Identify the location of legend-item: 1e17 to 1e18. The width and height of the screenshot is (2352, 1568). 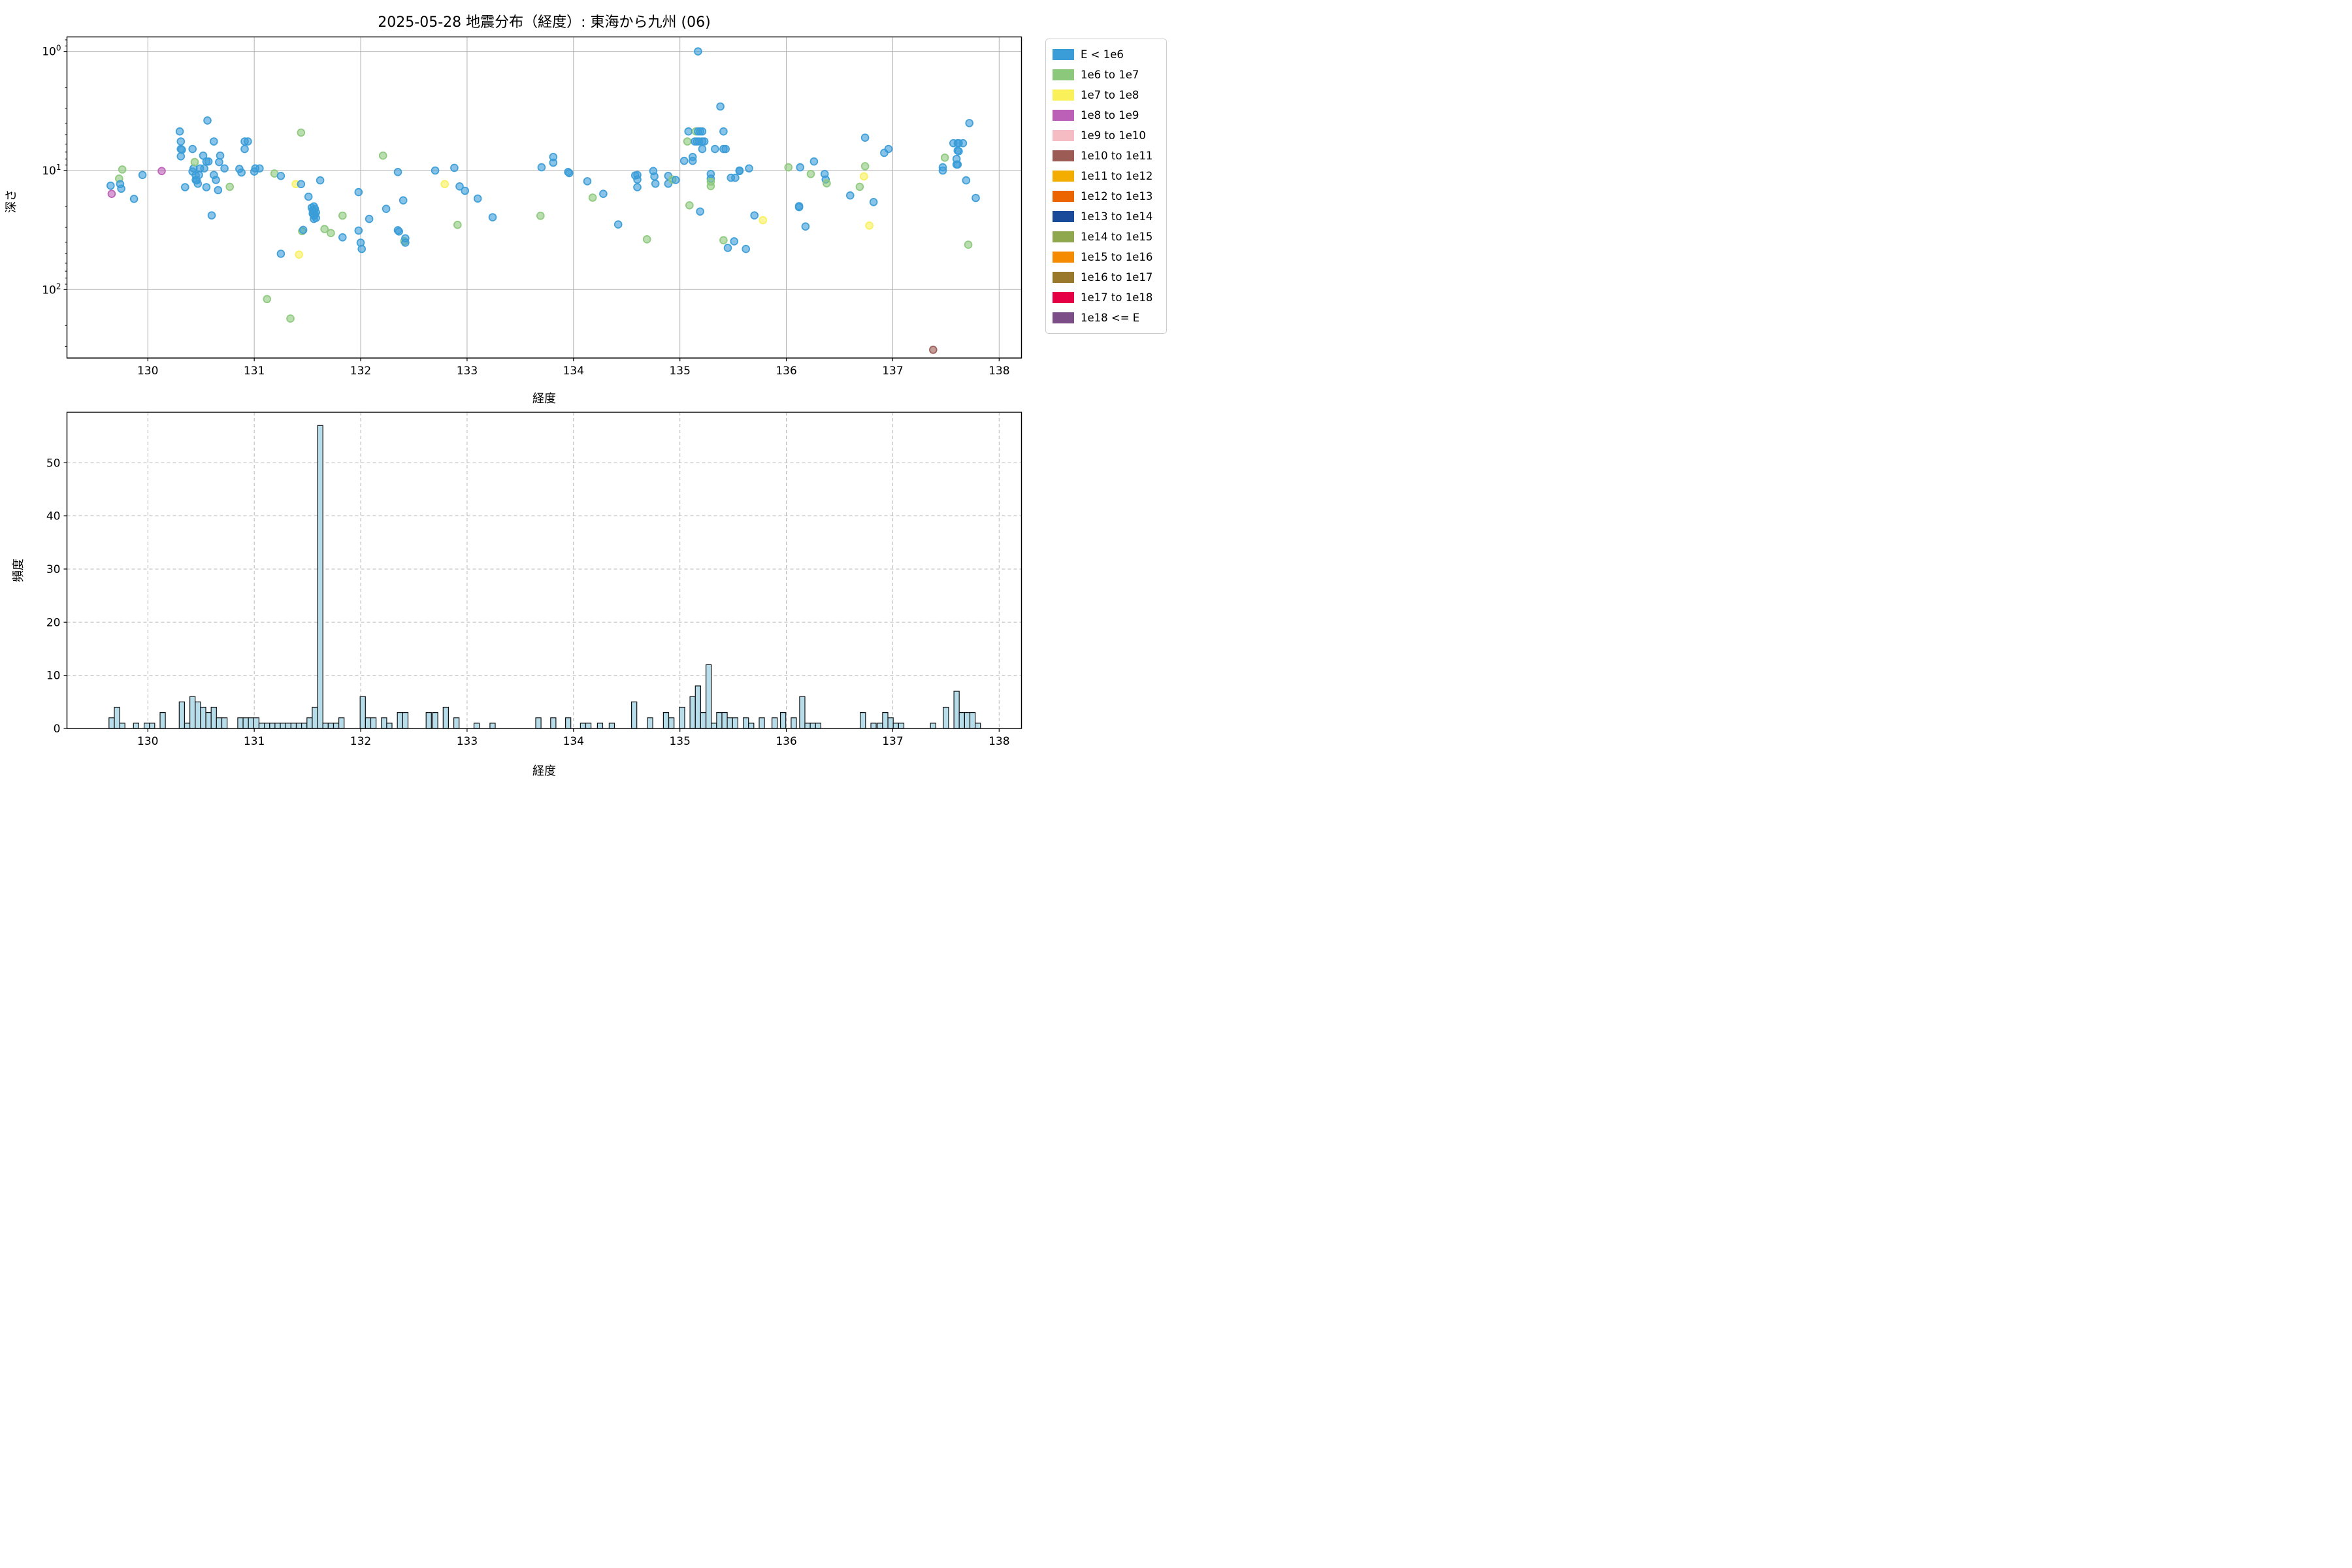
(1106, 297).